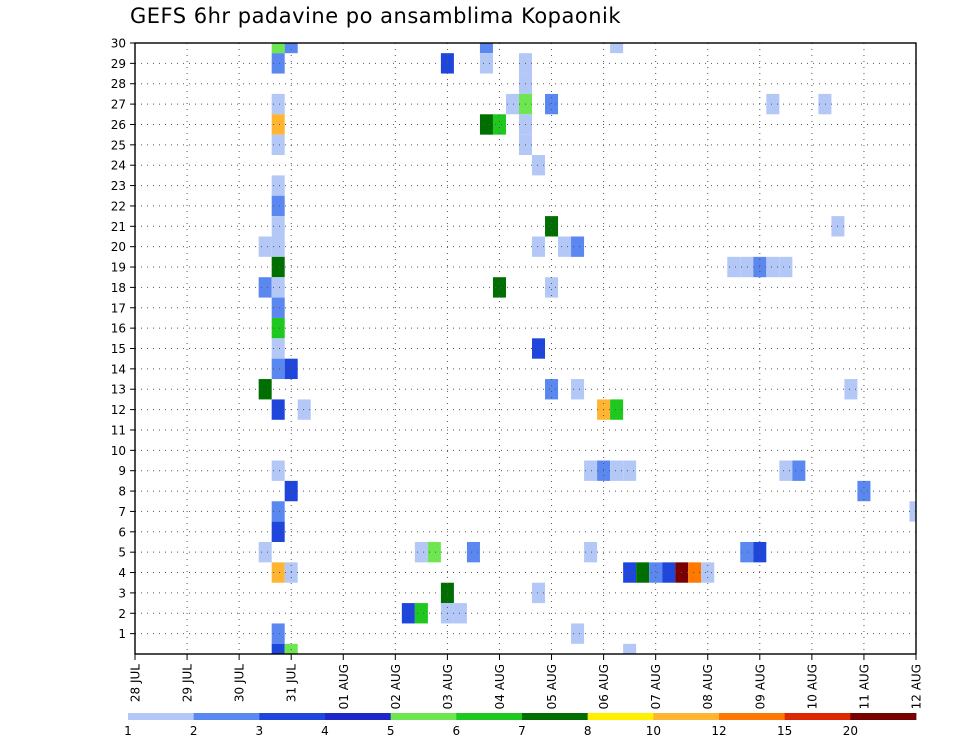 Image resolution: width=960 pixels, height=742 pixels. Describe the element at coordinates (118, 451) in the screenshot. I see `y-tick-label: 10` at that location.